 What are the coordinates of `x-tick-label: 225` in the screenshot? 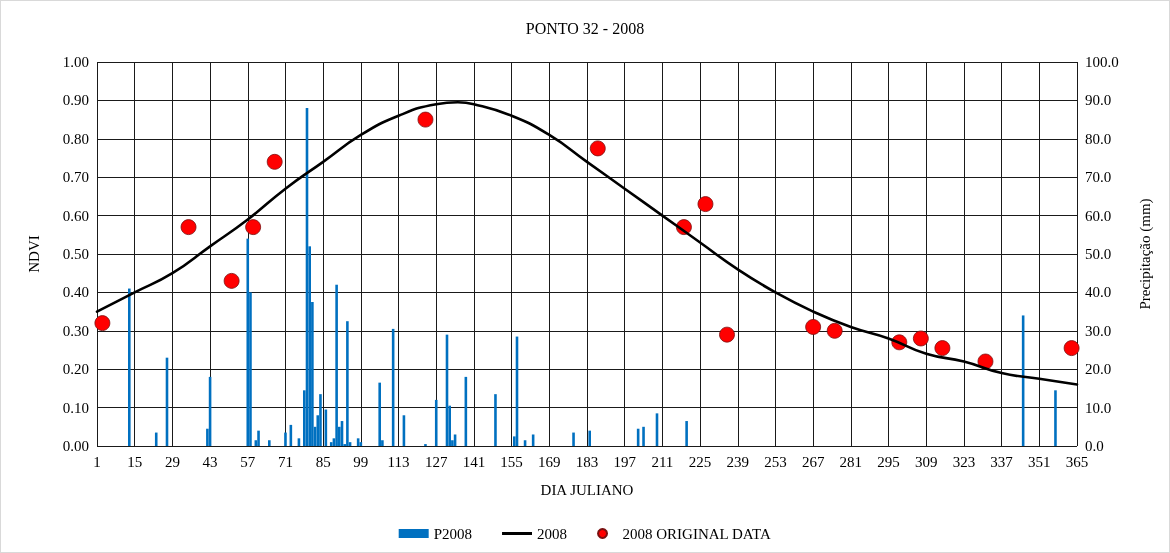 It's located at (700, 461).